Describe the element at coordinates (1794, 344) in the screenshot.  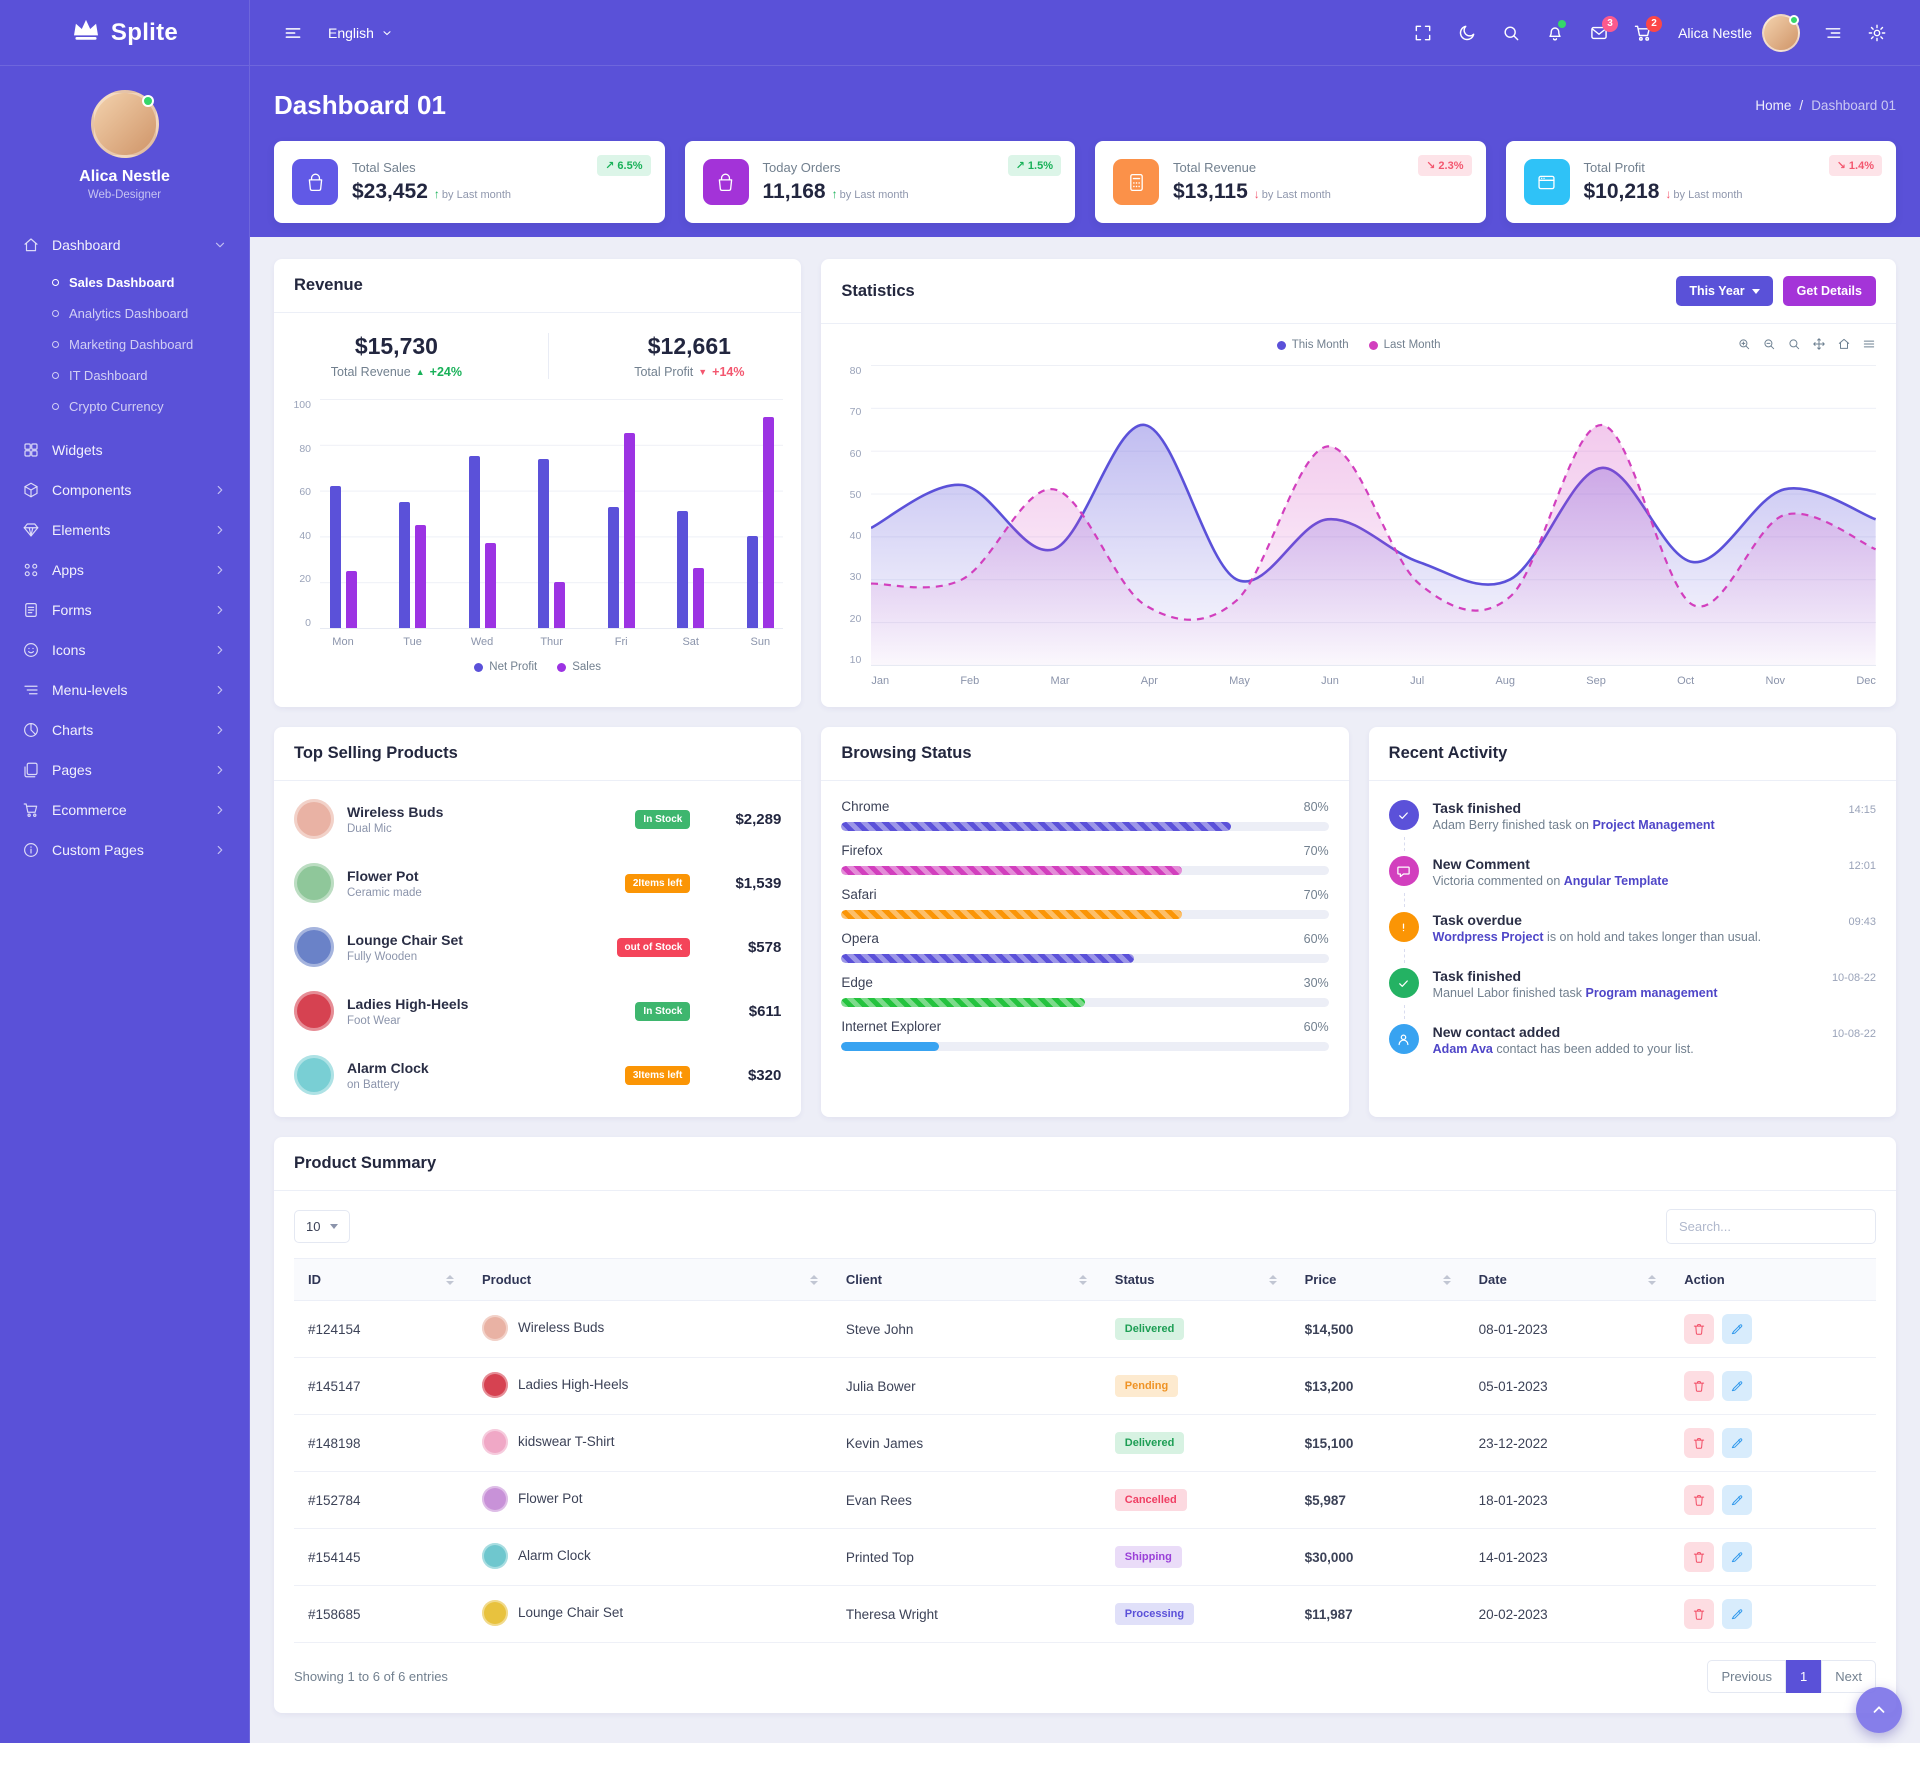
I see `chart-selection-icon` at that location.